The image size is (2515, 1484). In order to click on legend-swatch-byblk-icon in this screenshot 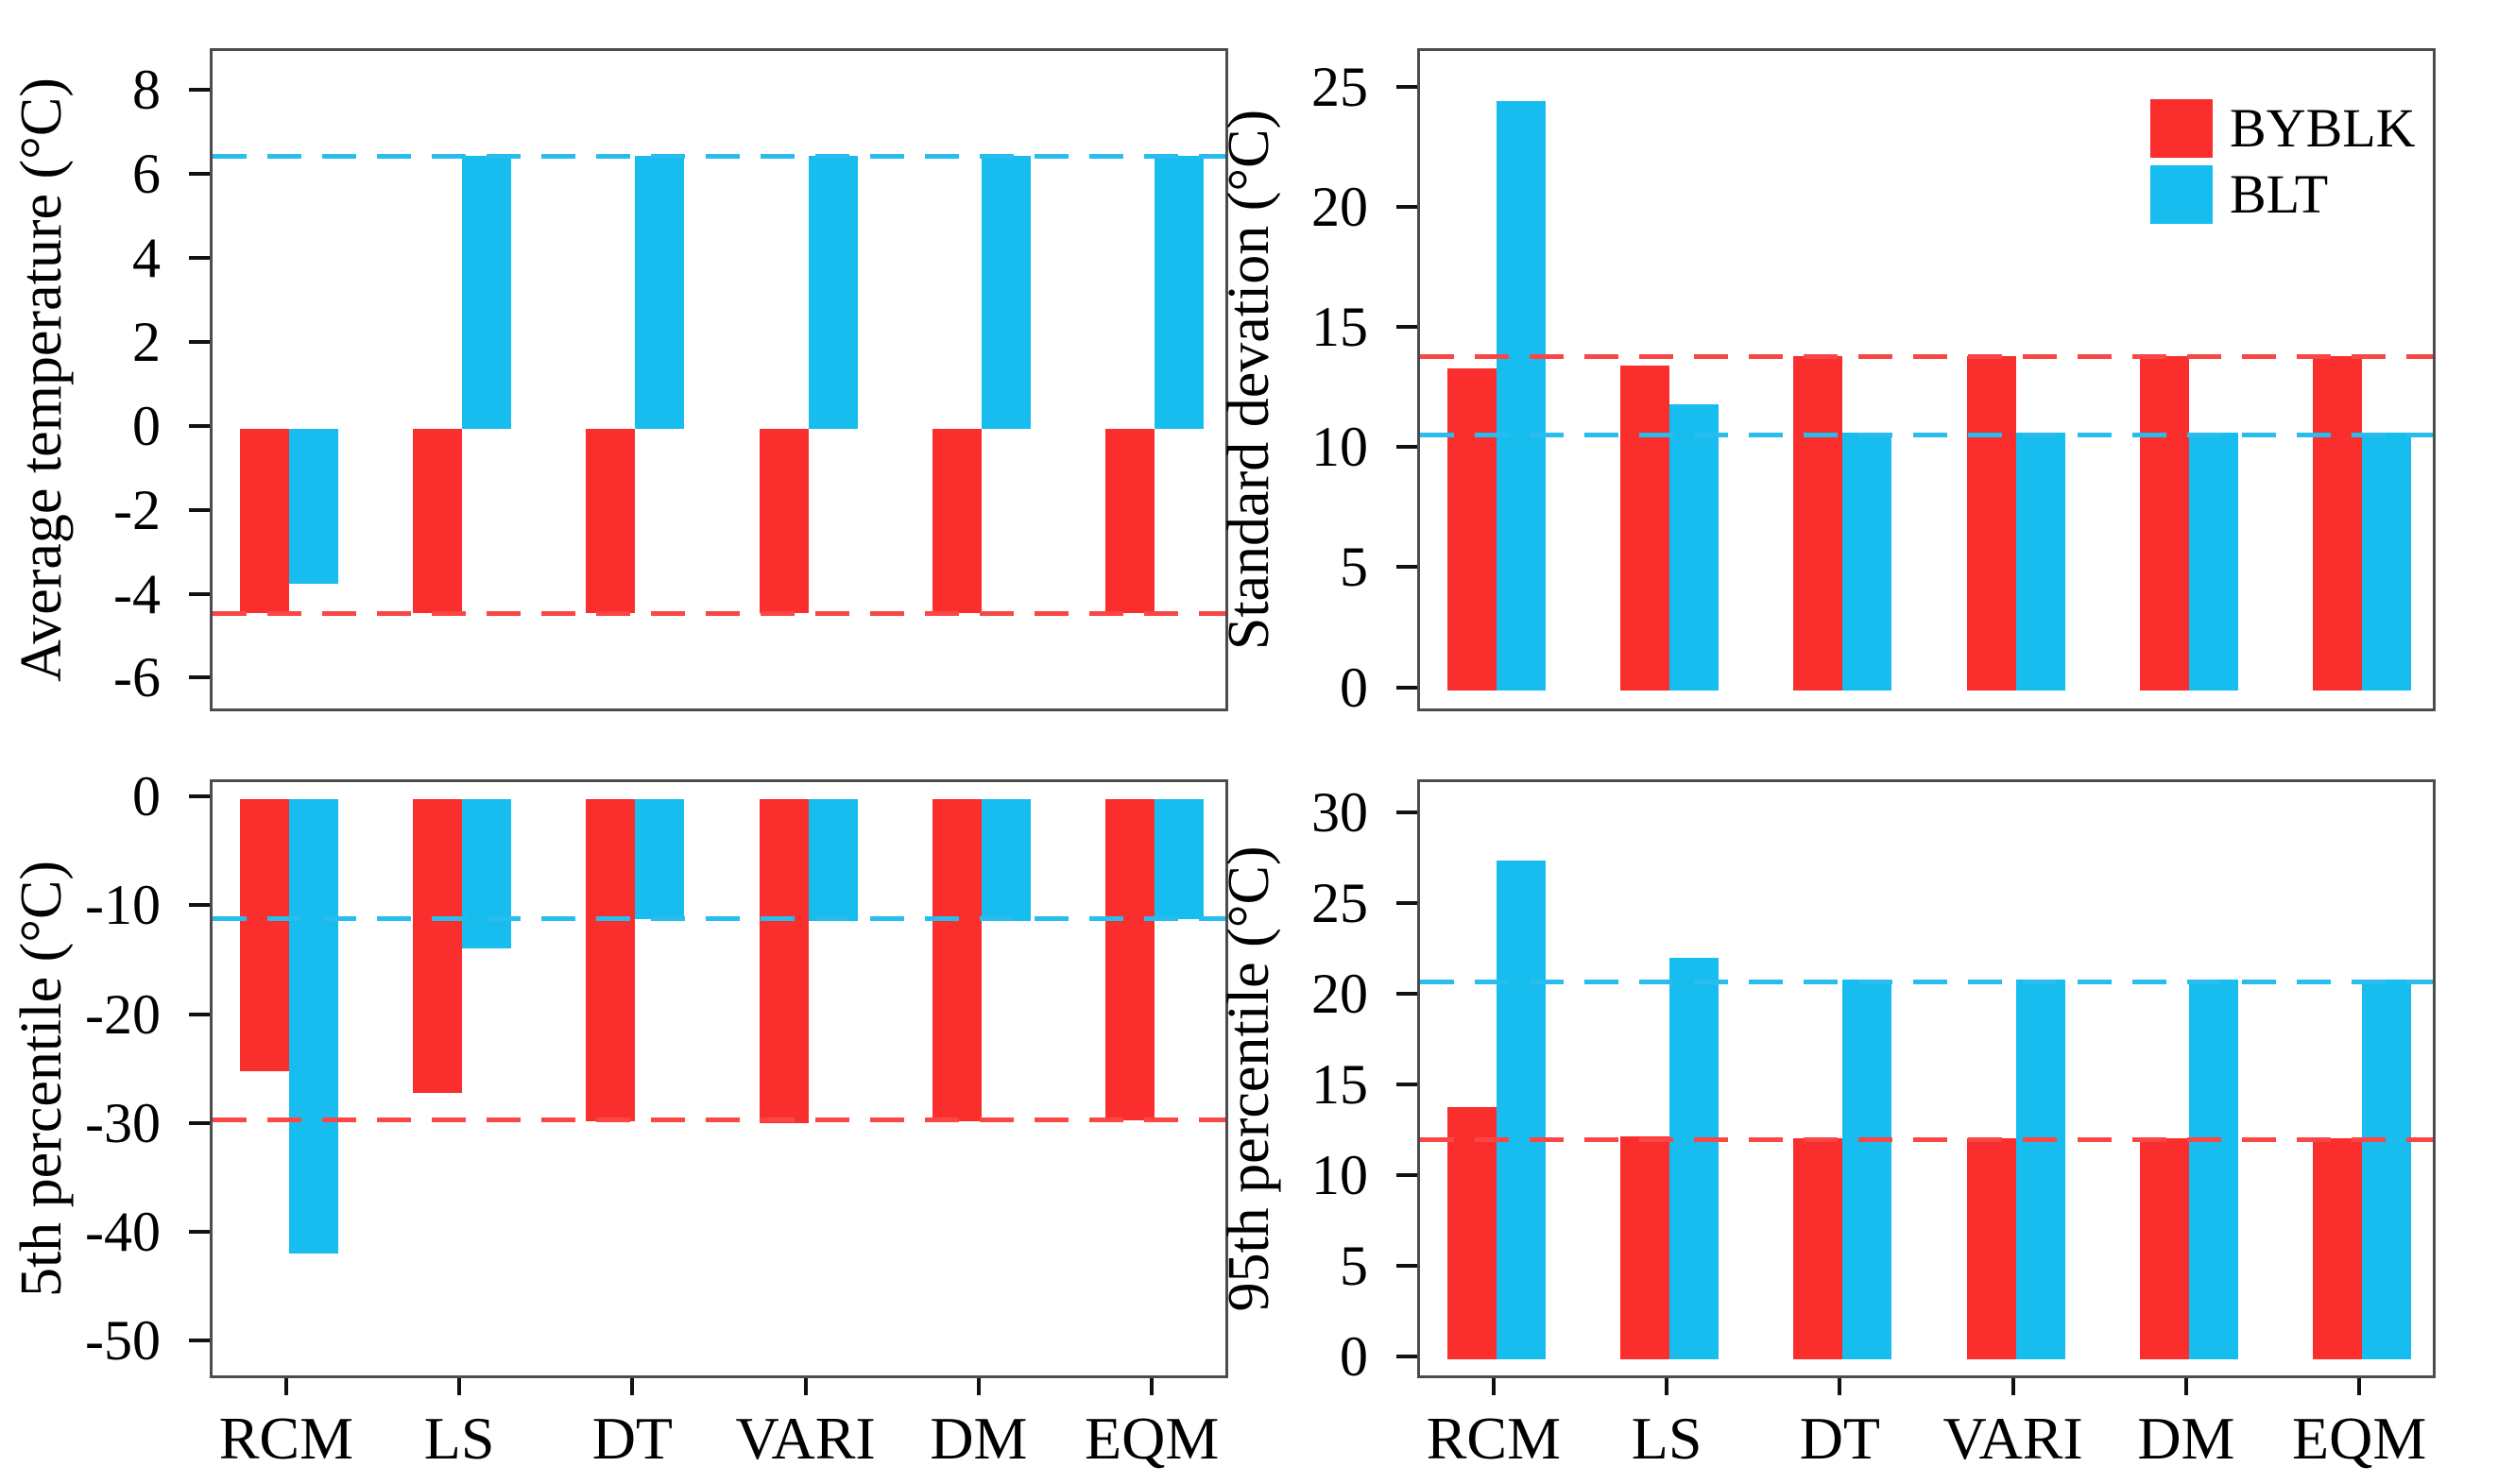, I will do `click(2181, 128)`.